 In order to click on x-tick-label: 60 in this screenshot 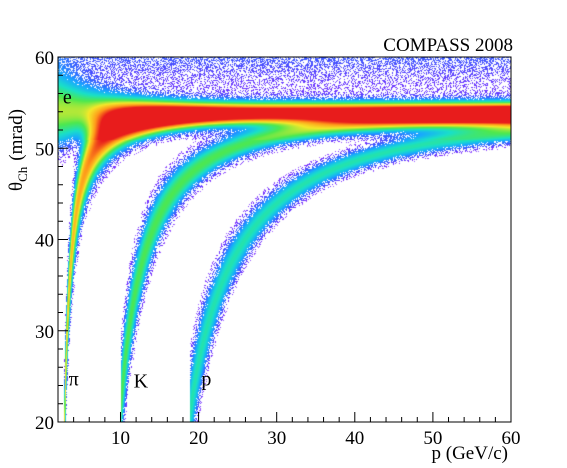, I will do `click(511, 438)`.